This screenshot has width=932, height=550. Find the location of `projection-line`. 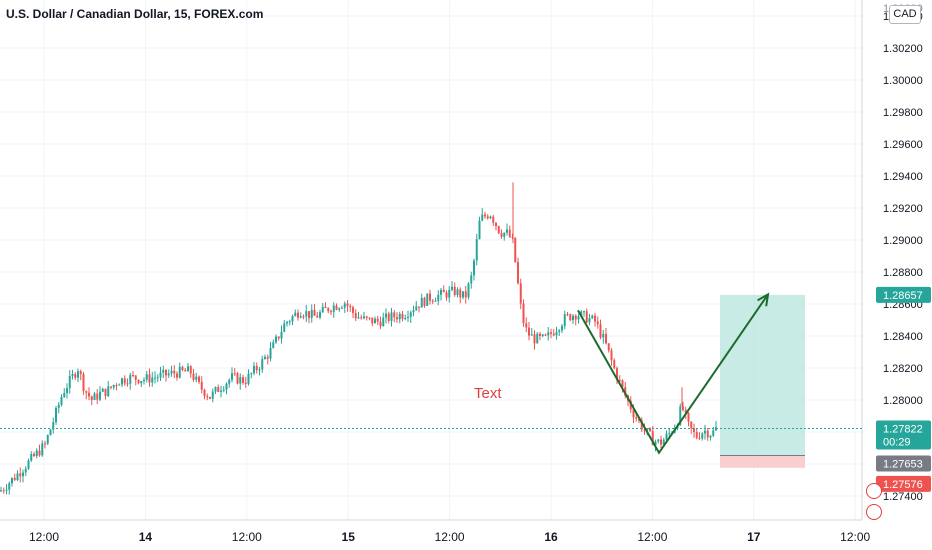

projection-line is located at coordinates (673, 374).